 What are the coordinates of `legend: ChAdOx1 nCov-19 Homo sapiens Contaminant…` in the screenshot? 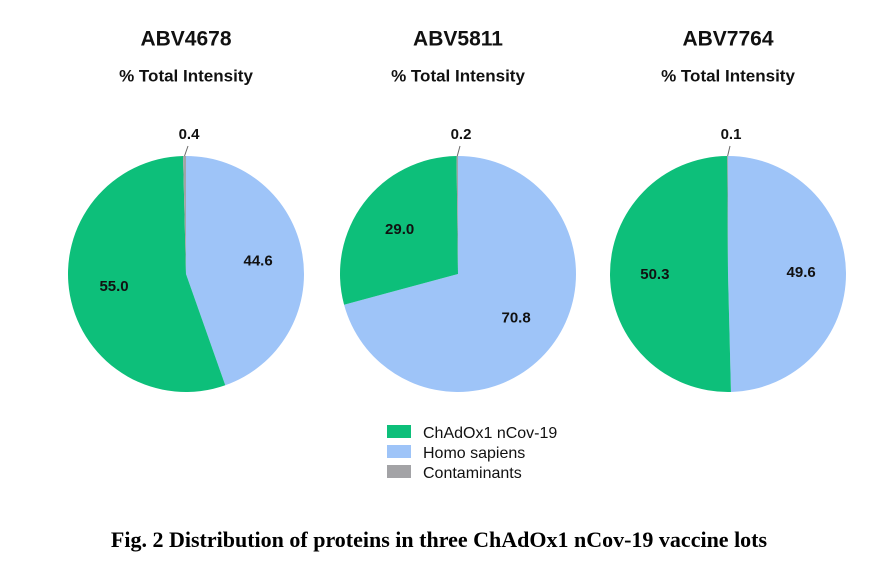 It's located at (472, 453).